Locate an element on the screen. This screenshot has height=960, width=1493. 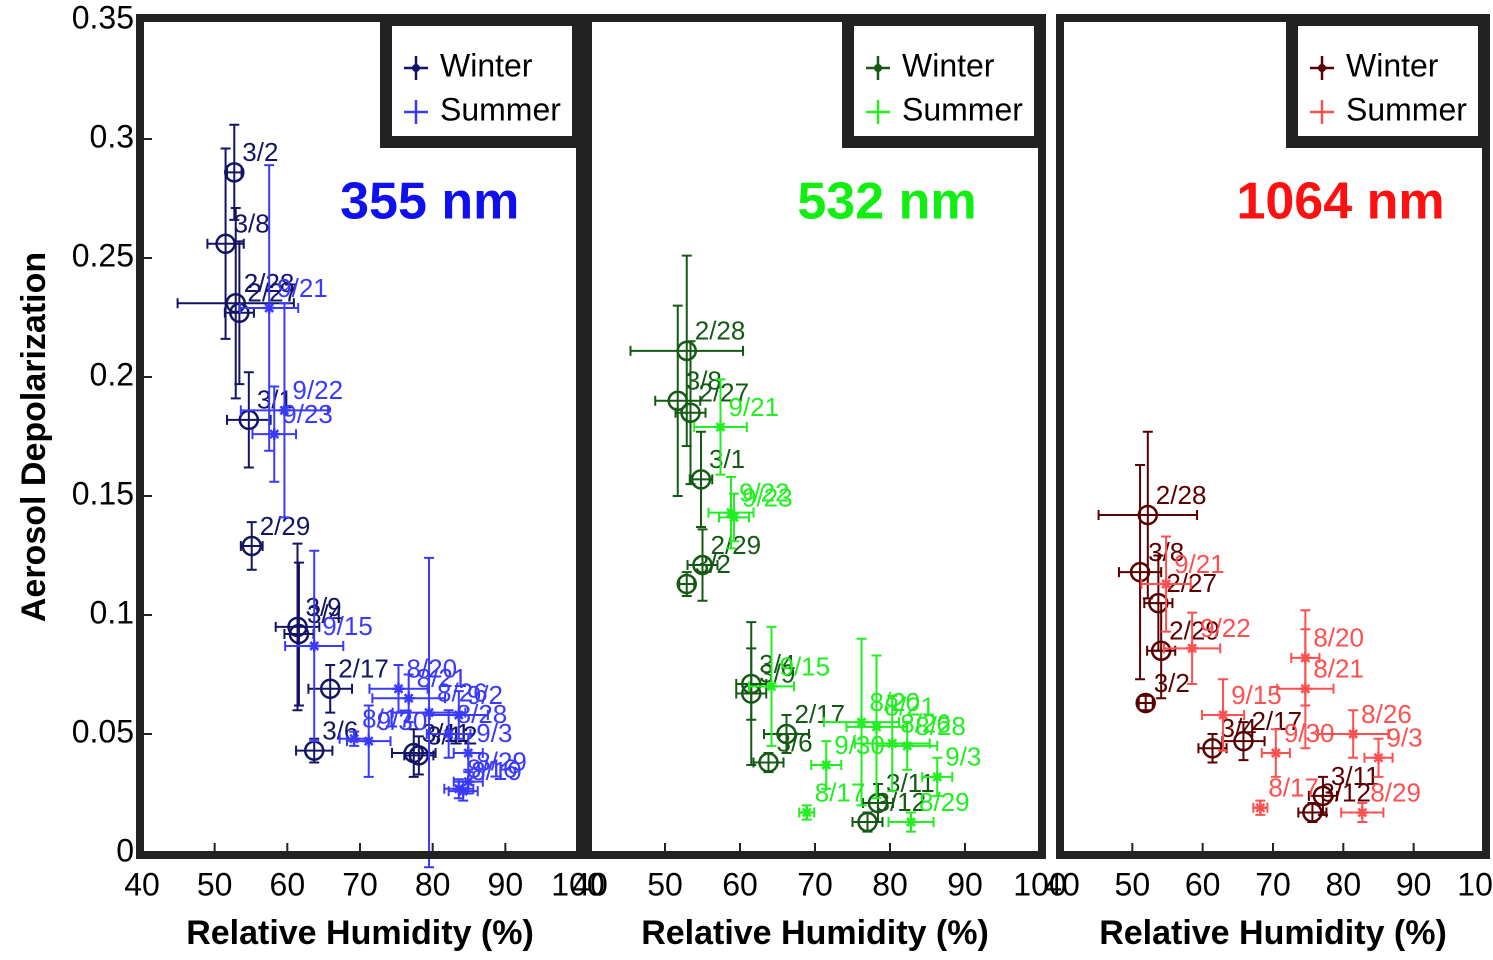
point-label: 2/29 is located at coordinates (1194, 631).